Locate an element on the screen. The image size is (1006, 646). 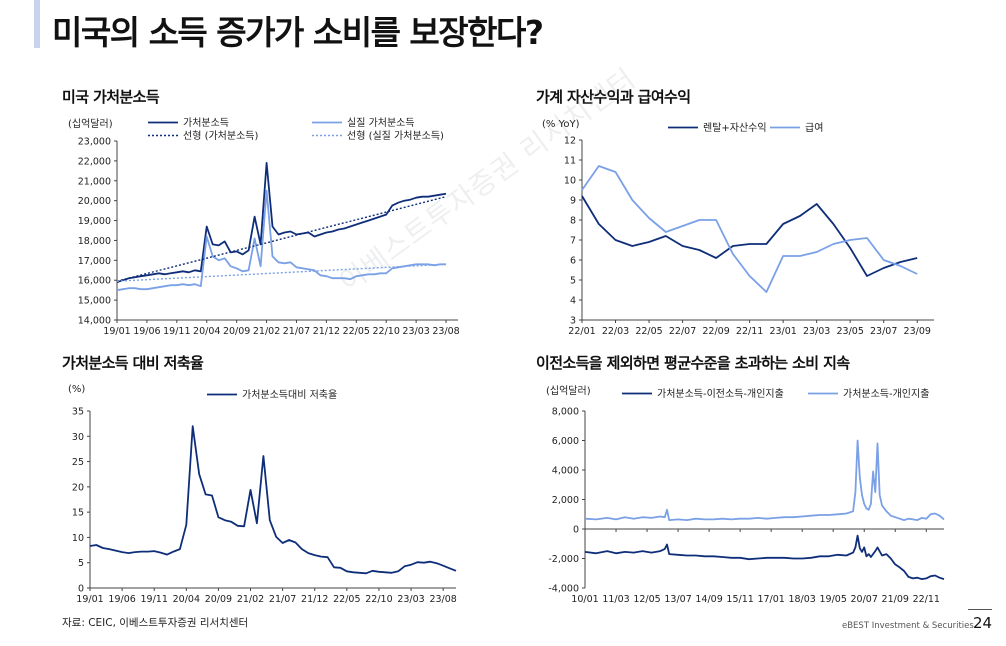
c2-y-tick-label: 12 is located at coordinates (570, 141).